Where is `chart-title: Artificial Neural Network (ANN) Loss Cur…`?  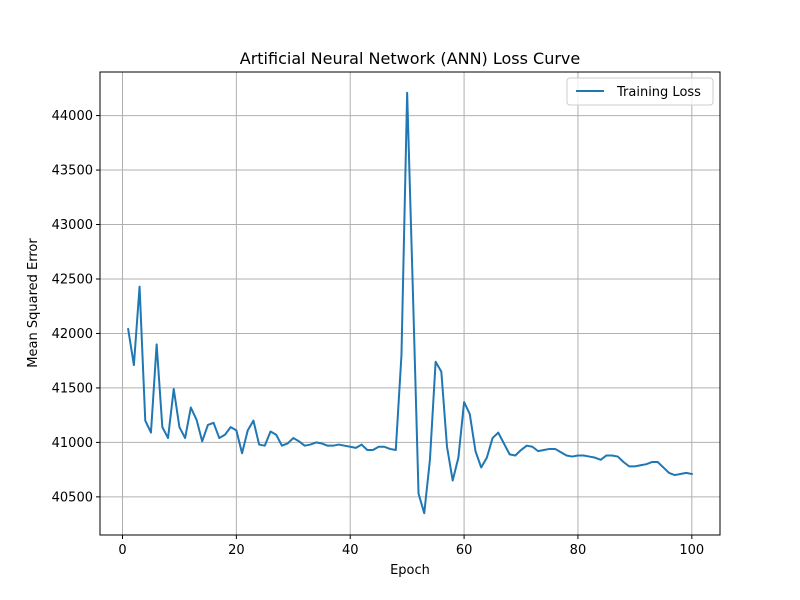 chart-title: Artificial Neural Network (ANN) Loss Cur… is located at coordinates (410, 58).